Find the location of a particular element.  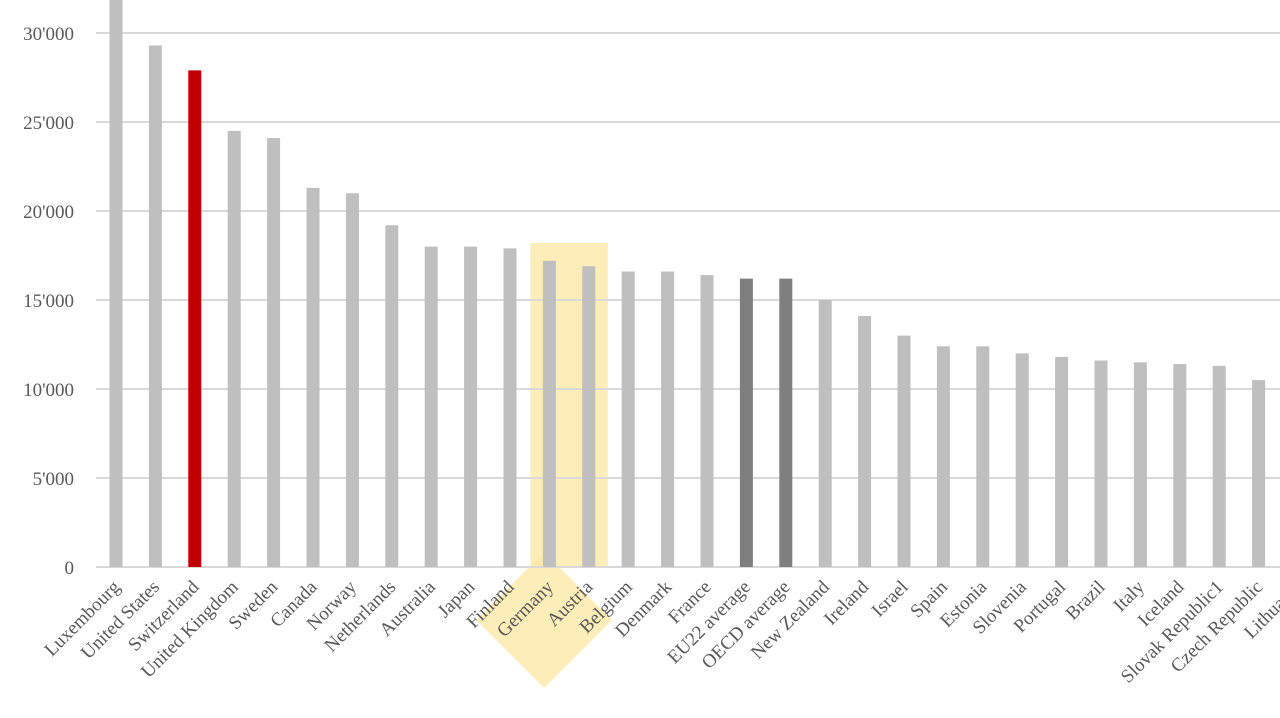

y-axis: 0 5'000 10'000 15'000 20'000 25'000 30'000 is located at coordinates (48, 301).